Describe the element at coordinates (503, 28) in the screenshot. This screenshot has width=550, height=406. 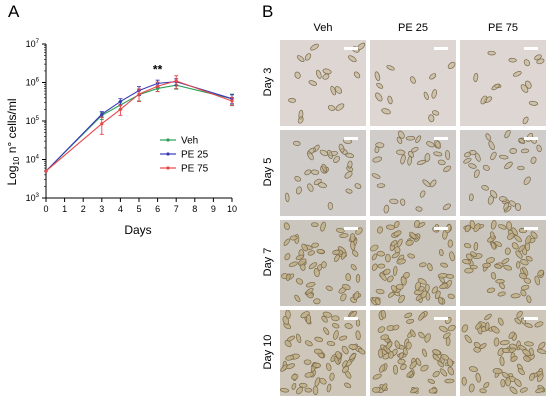
I see `column-header: PE 75` at that location.